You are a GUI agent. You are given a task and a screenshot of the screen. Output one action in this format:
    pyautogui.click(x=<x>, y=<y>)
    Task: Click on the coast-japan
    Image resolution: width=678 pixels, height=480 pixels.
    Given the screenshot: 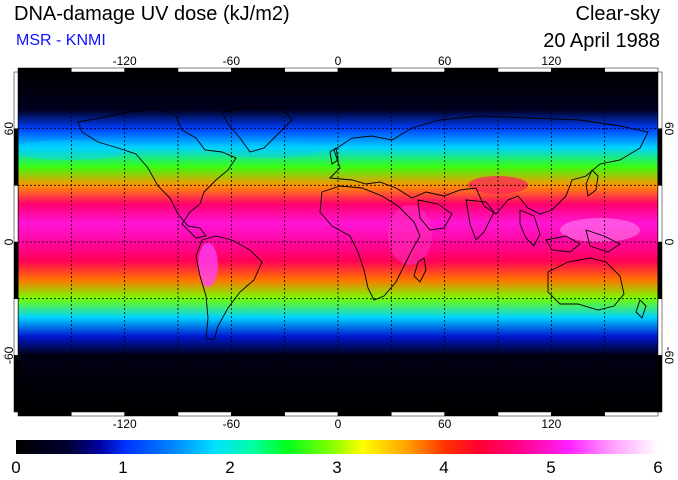 What is the action you would take?
    pyautogui.click(x=592, y=183)
    